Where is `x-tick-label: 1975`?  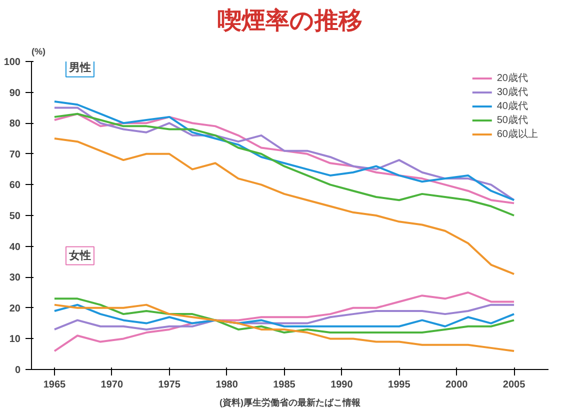
x-tick-label: 1975 is located at coordinates (169, 385).